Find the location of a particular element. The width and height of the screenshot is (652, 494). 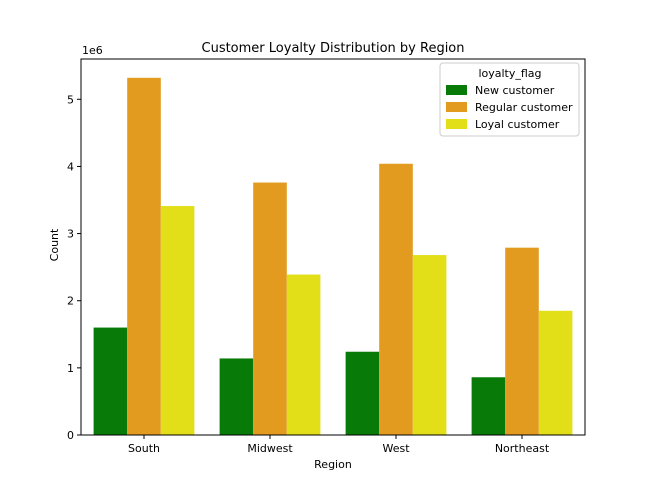

legend-entry-label: New customer is located at coordinates (515, 90).